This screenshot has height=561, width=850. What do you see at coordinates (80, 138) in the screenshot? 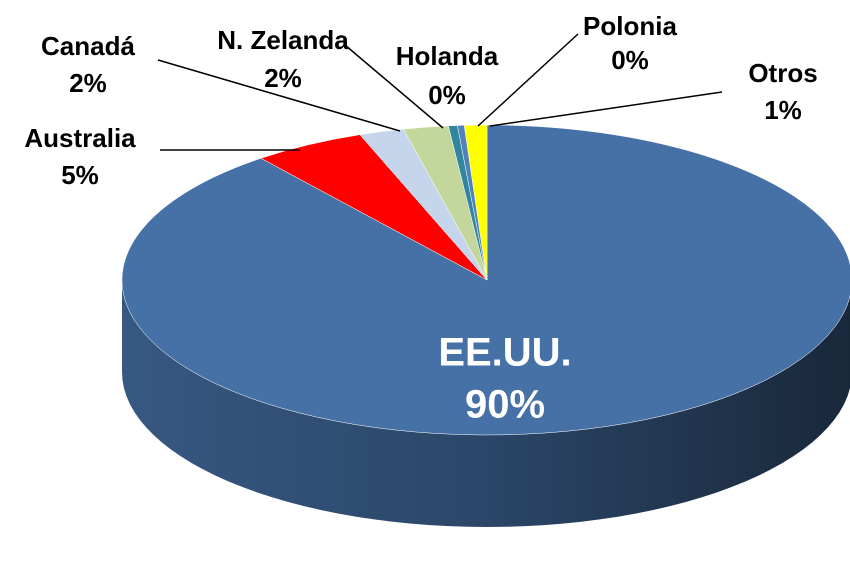
I see `category-label: Australia` at bounding box center [80, 138].